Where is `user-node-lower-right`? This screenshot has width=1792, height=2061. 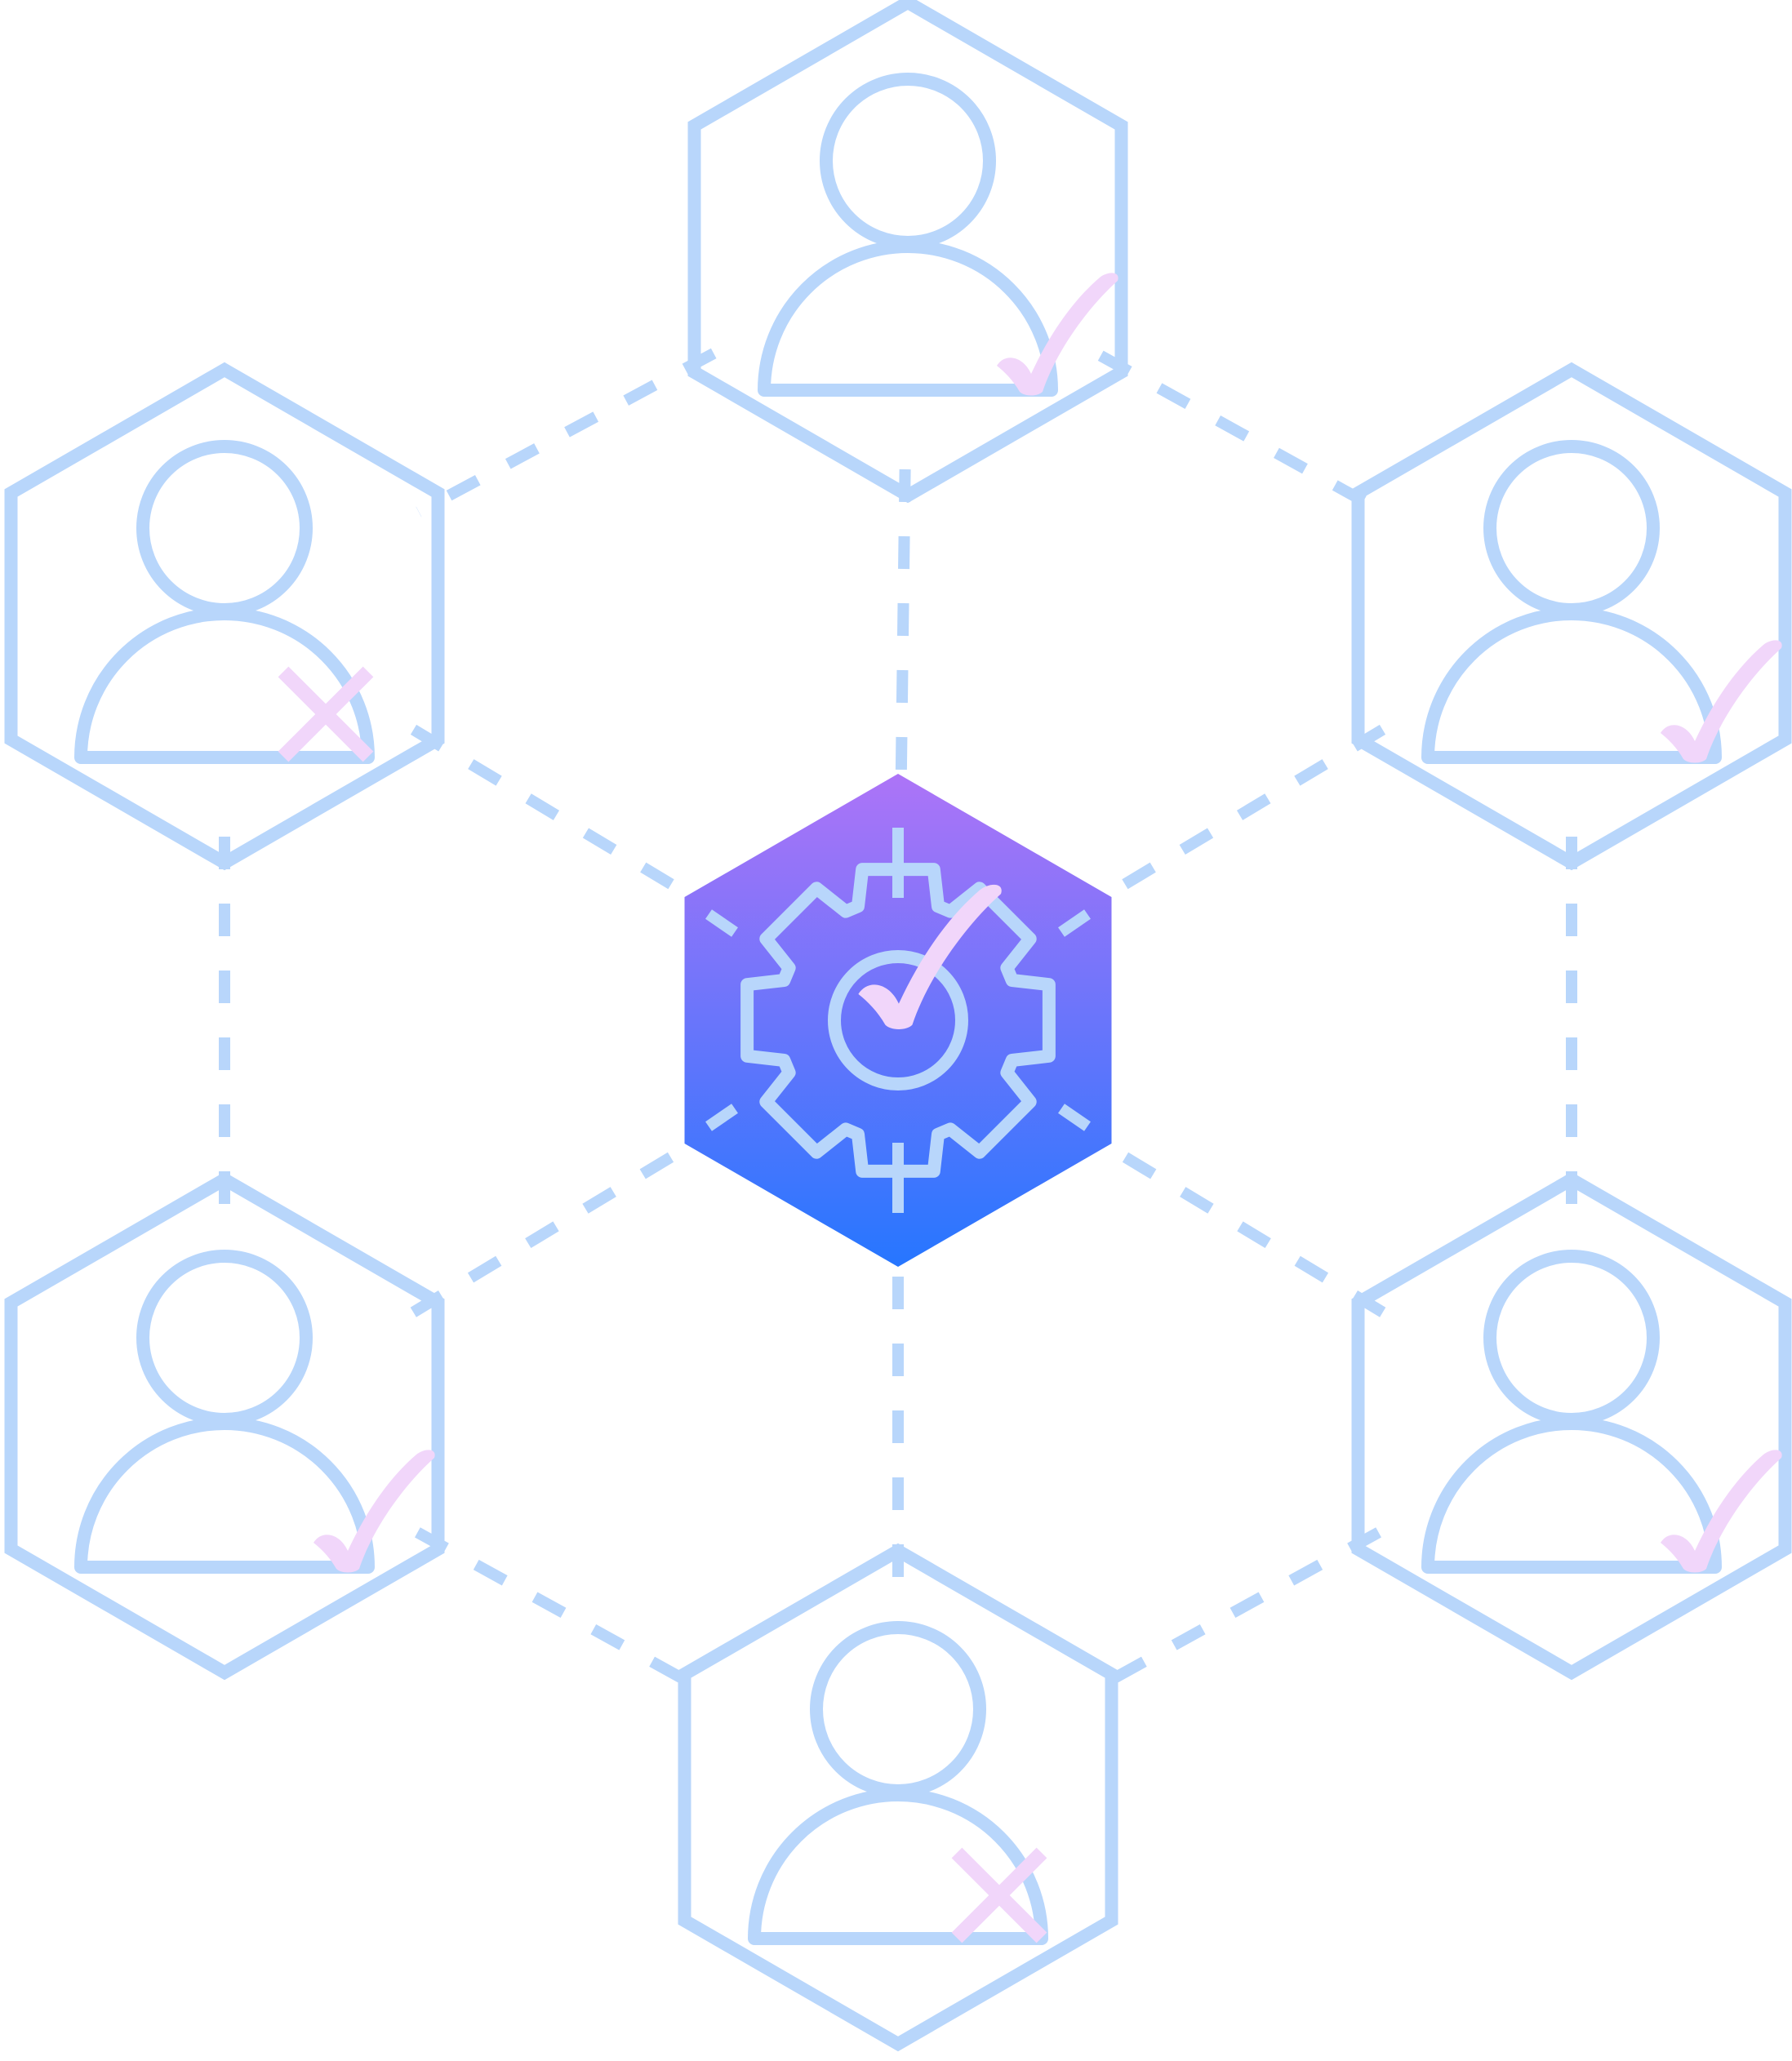
user-node-lower-right is located at coordinates (1571, 1426).